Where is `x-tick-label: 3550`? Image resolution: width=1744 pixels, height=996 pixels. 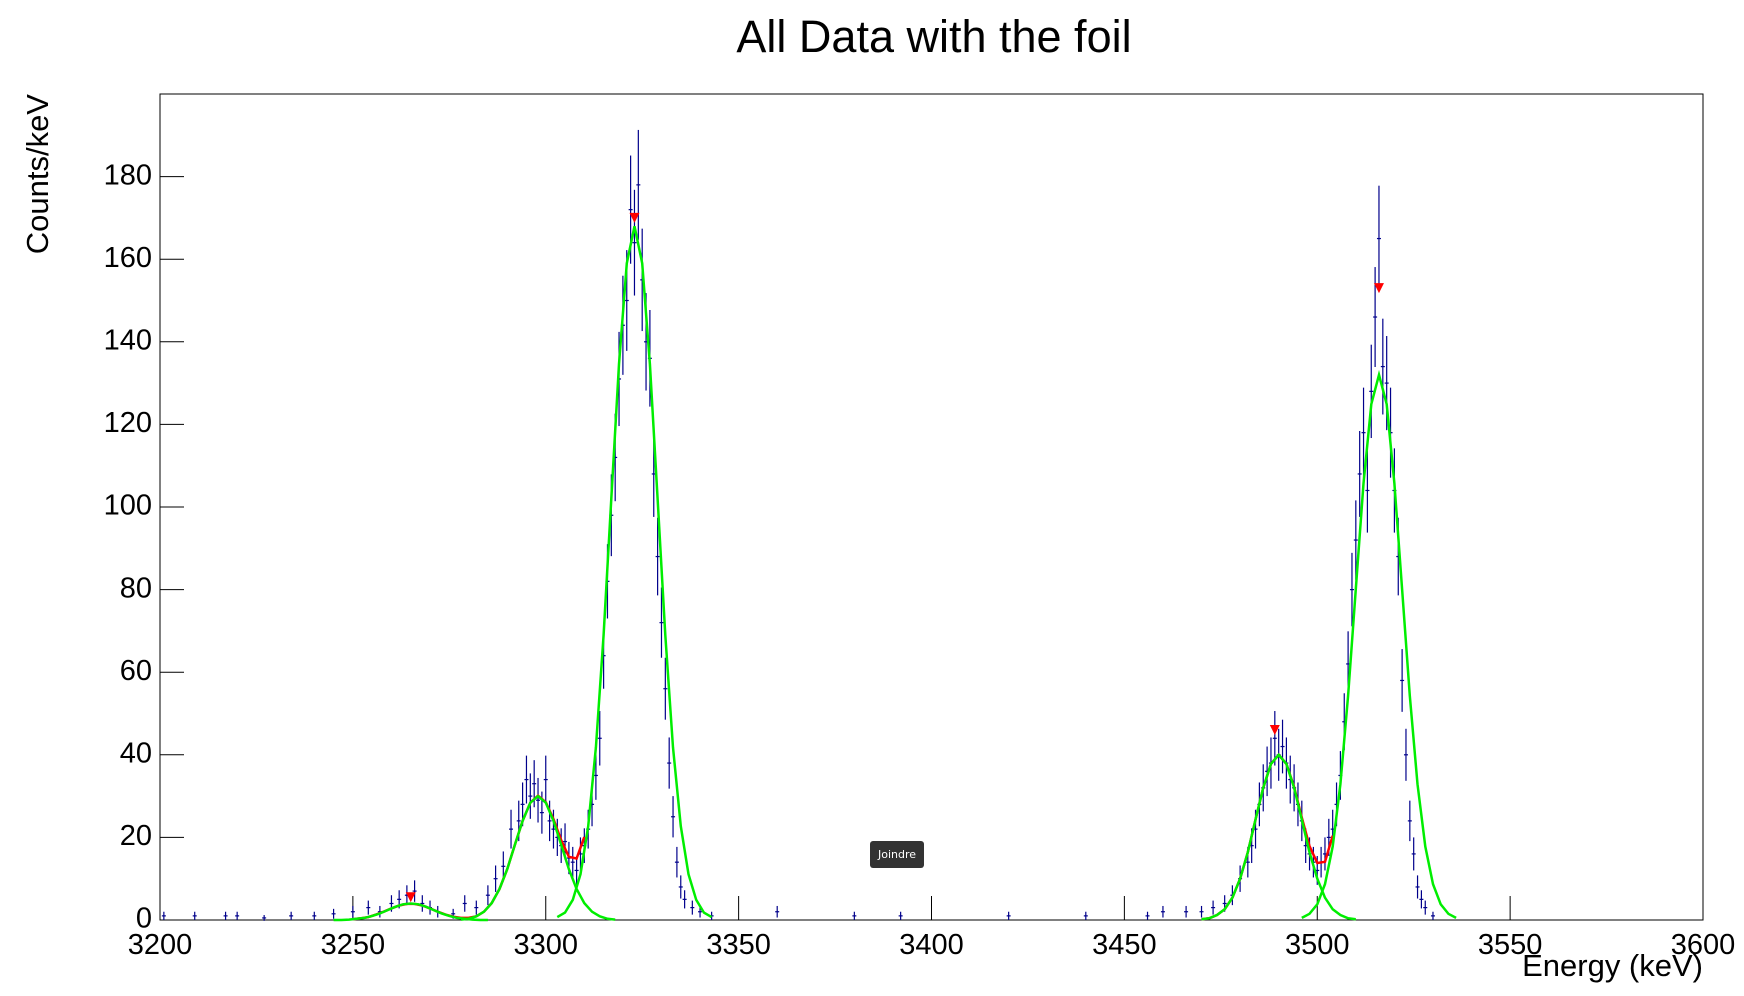 x-tick-label: 3550 is located at coordinates (1510, 945).